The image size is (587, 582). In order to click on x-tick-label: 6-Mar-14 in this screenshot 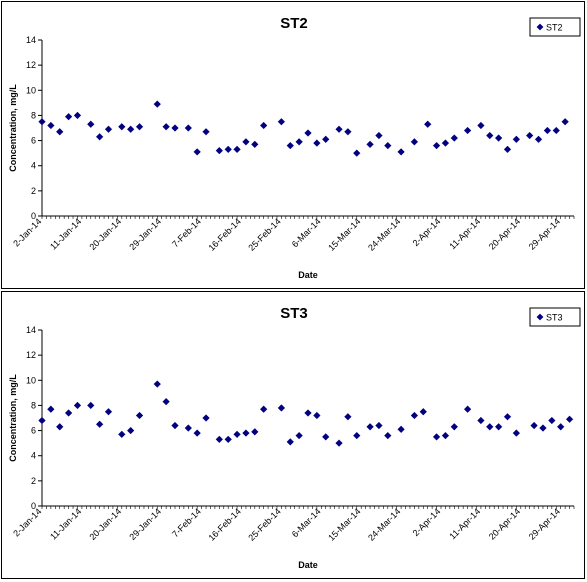, I will do `click(306, 232)`.